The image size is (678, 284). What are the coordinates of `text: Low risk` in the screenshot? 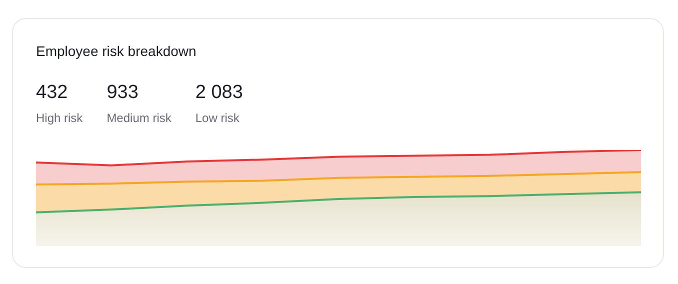 It's located at (217, 118).